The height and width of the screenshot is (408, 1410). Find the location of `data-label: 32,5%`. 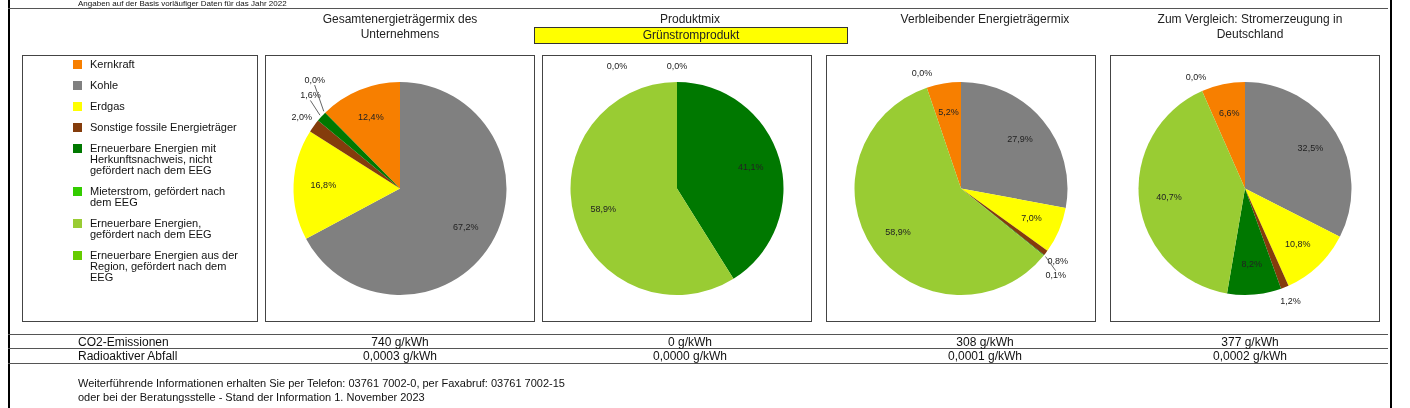

data-label: 32,5% is located at coordinates (1310, 147).